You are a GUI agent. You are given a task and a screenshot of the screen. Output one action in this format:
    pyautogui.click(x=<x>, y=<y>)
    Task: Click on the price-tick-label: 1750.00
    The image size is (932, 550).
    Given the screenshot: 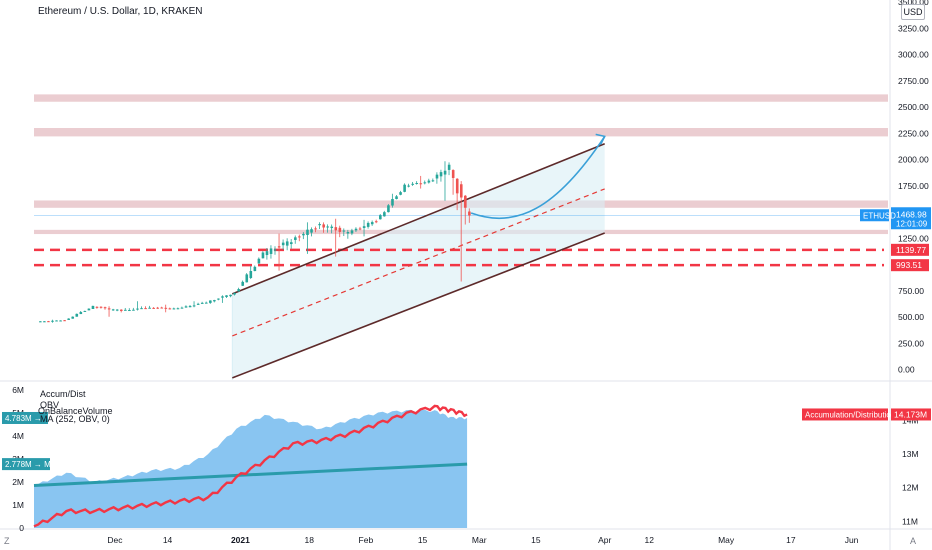 What is the action you would take?
    pyautogui.click(x=913, y=186)
    